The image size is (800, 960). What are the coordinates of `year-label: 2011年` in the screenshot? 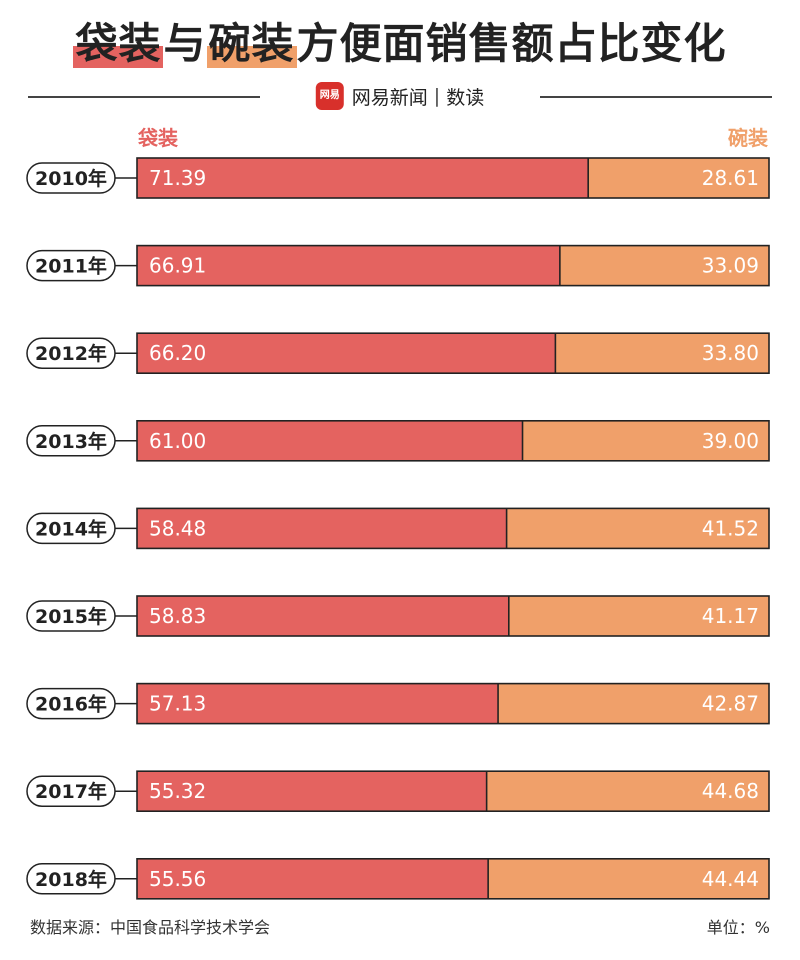 It's located at (71, 266).